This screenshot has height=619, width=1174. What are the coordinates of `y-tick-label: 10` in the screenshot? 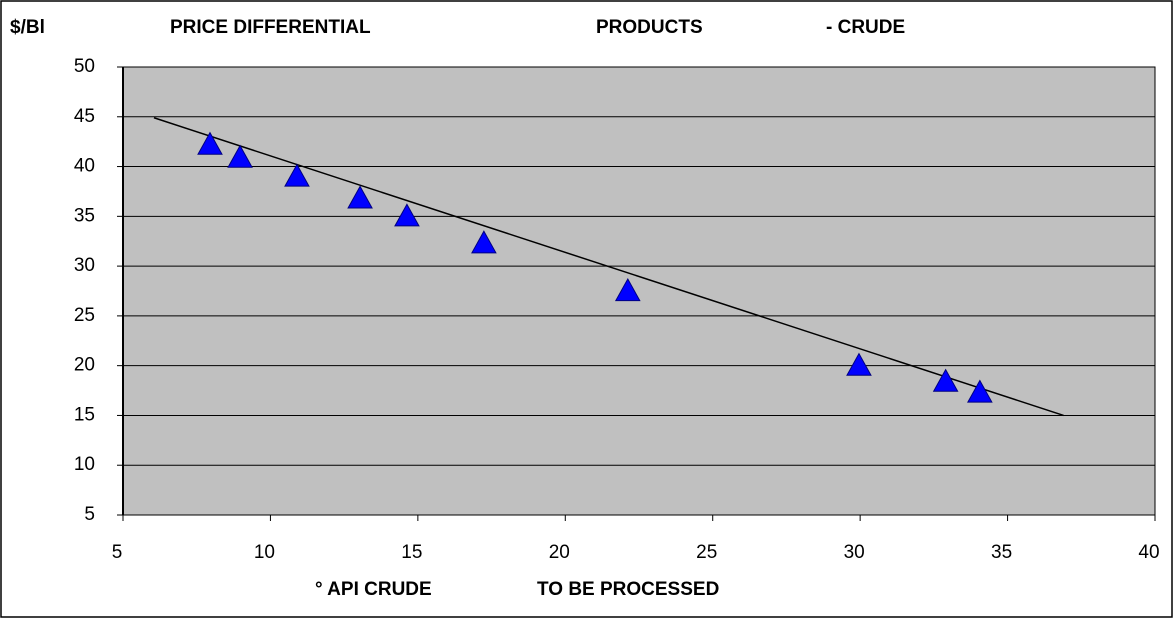 It's located at (84, 464).